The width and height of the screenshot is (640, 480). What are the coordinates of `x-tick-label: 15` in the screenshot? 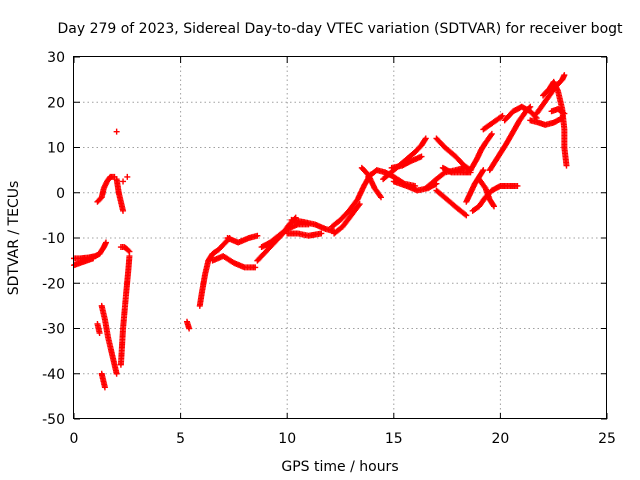 It's located at (394, 439).